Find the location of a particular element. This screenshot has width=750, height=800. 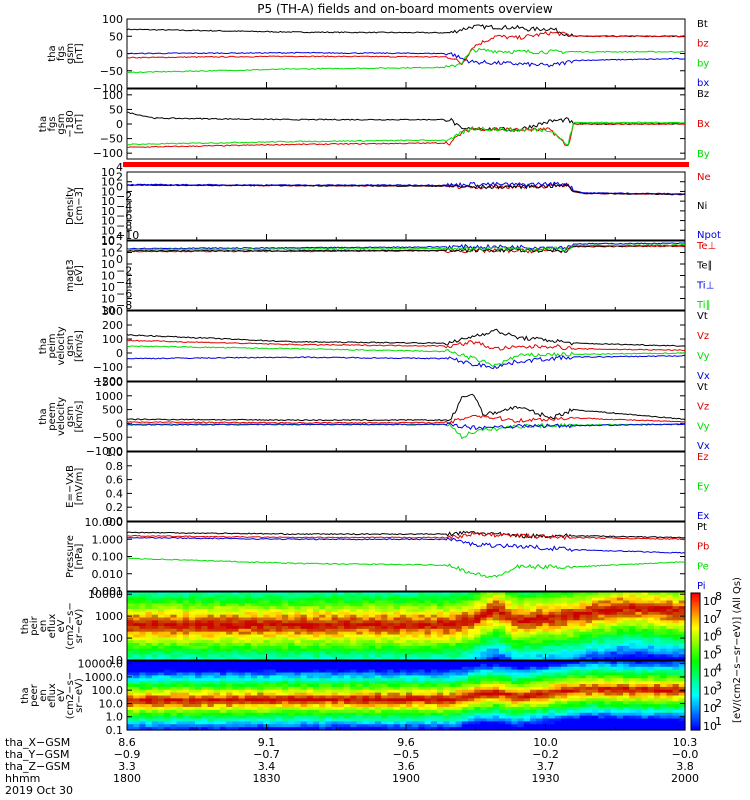

y-tick-label: −100 is located at coordinates (108, 153).